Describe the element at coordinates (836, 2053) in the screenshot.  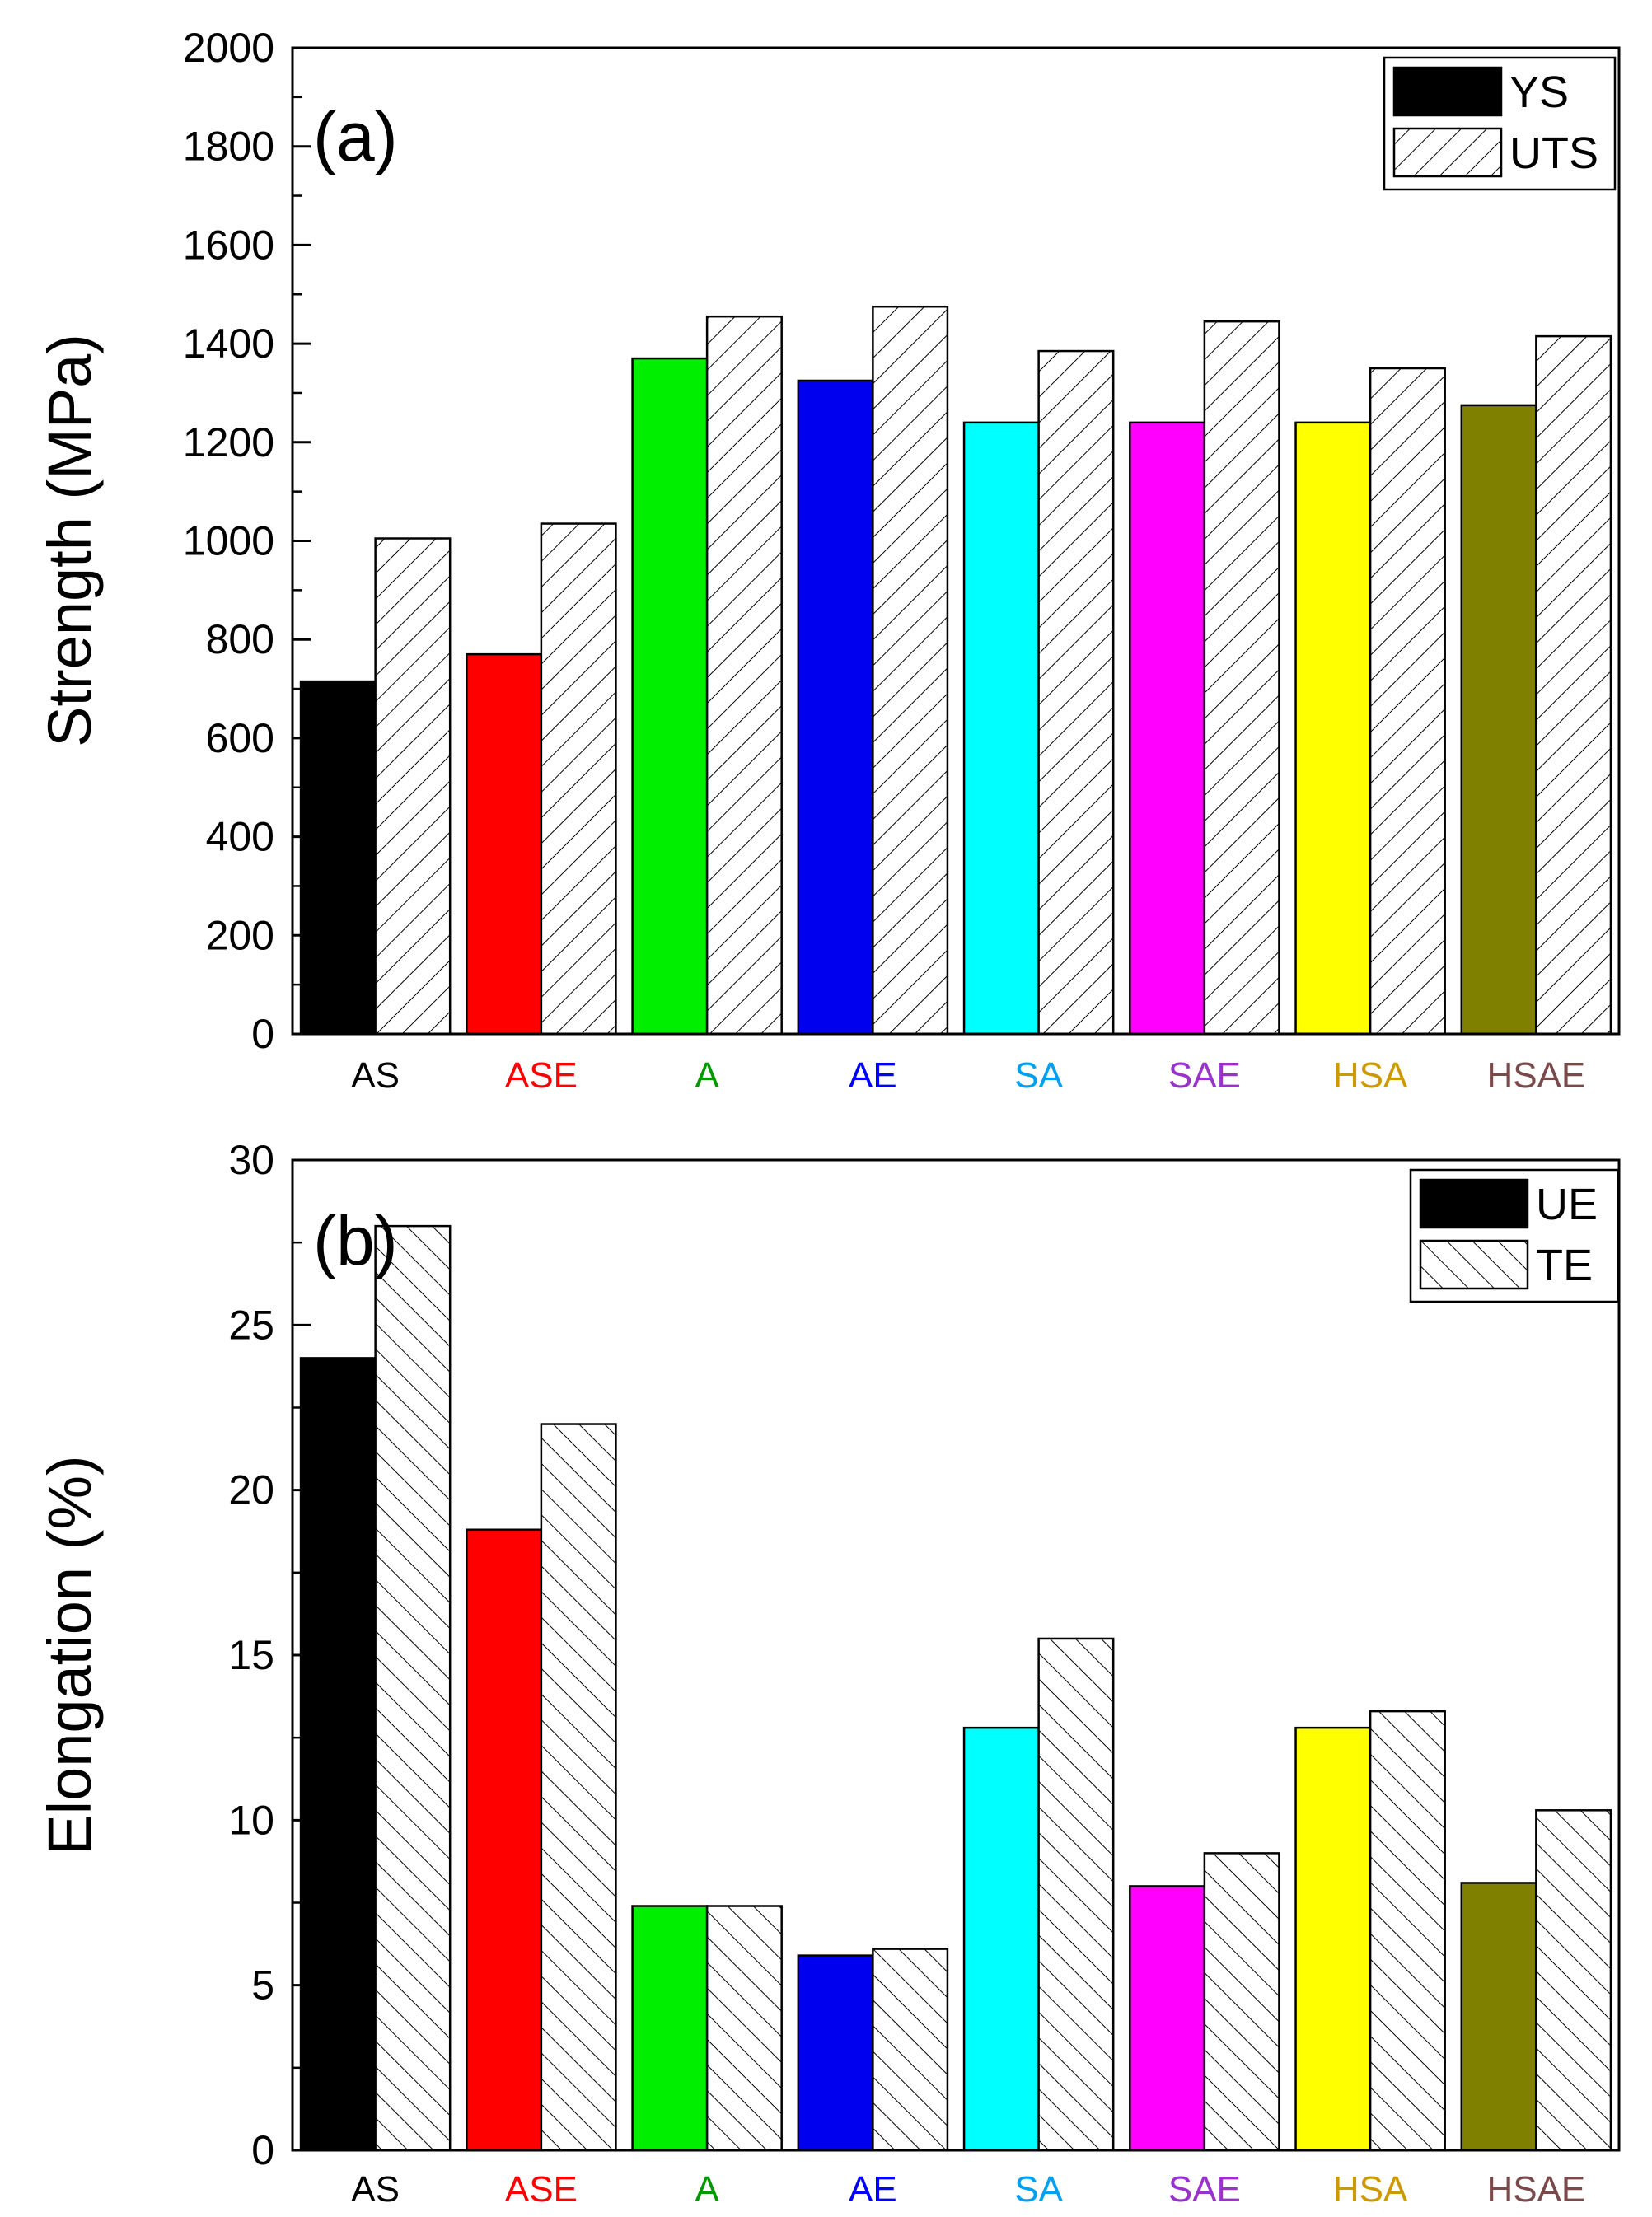
I see `bar-ue-ae` at that location.